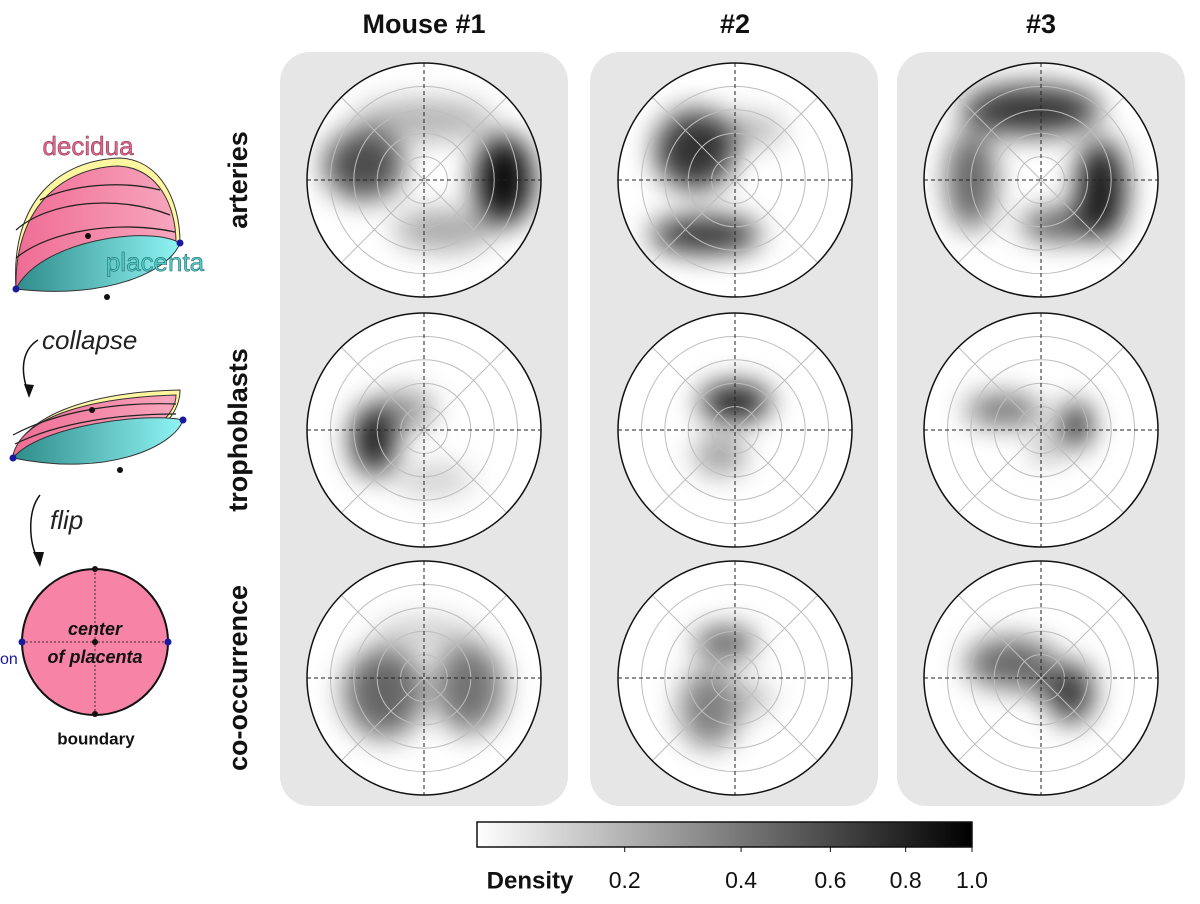 The width and height of the screenshot is (1200, 904). Describe the element at coordinates (95, 629) in the screenshot. I see `center-label: center` at that location.